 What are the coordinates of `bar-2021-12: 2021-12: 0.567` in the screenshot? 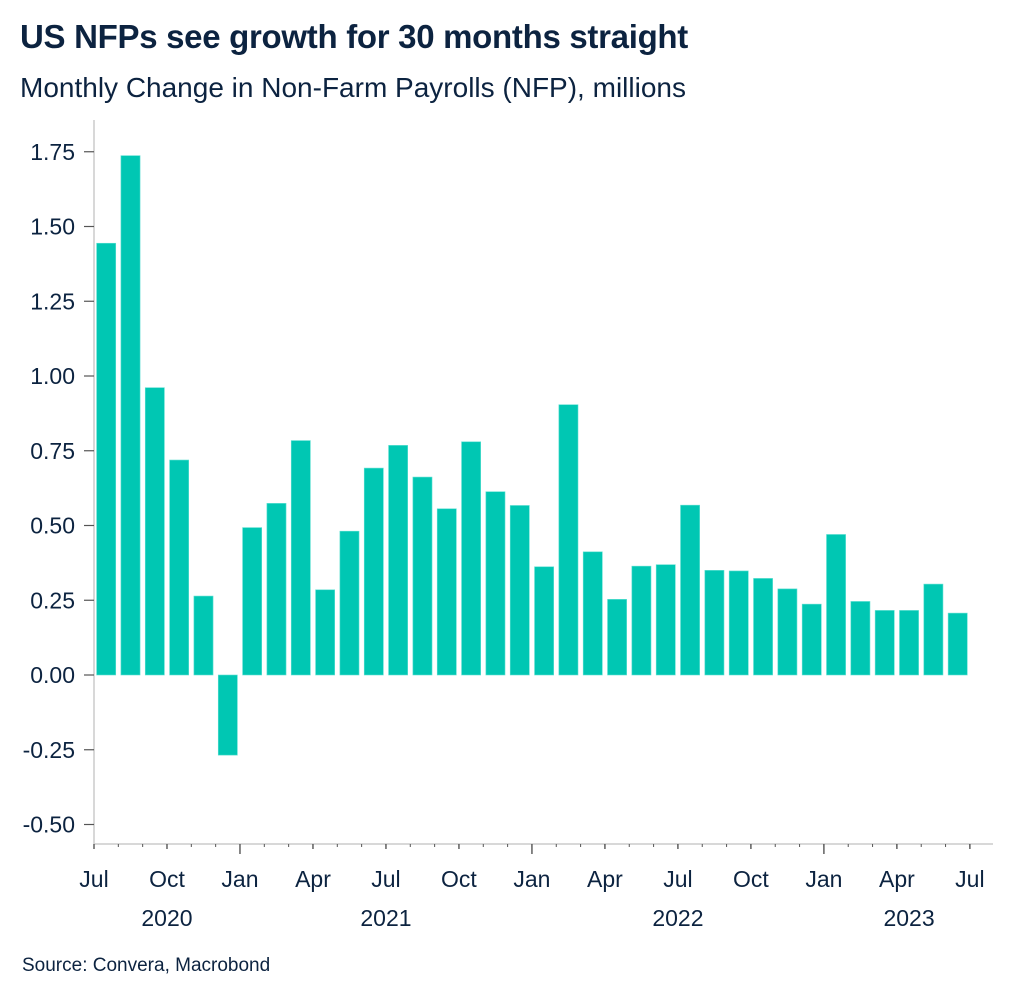 It's located at (519, 590).